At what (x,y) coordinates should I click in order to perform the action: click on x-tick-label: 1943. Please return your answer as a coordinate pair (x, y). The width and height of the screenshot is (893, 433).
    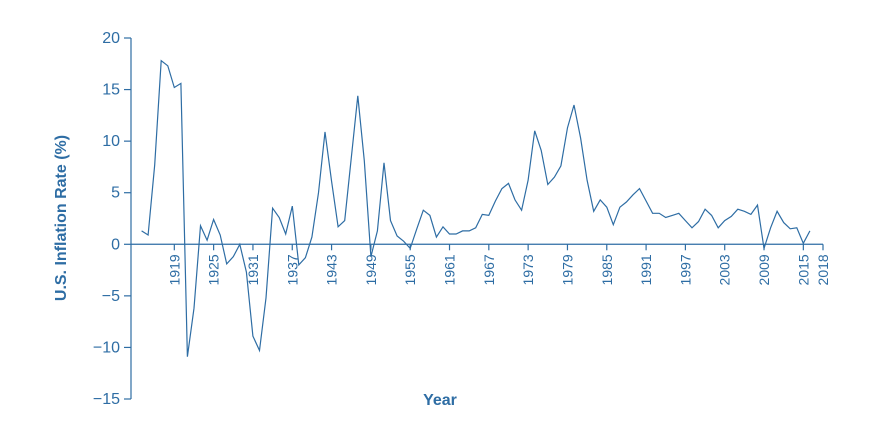
    Looking at the image, I should click on (332, 269).